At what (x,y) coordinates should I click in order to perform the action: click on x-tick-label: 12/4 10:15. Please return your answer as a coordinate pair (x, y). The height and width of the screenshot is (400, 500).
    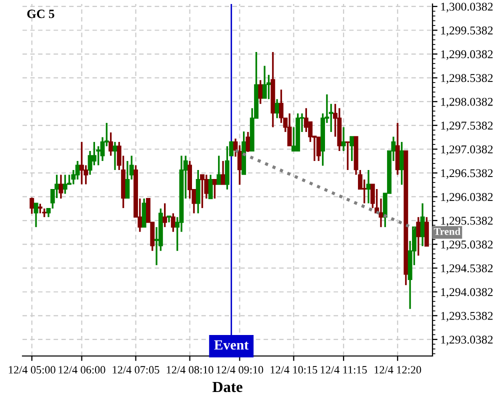
    Looking at the image, I should click on (294, 370).